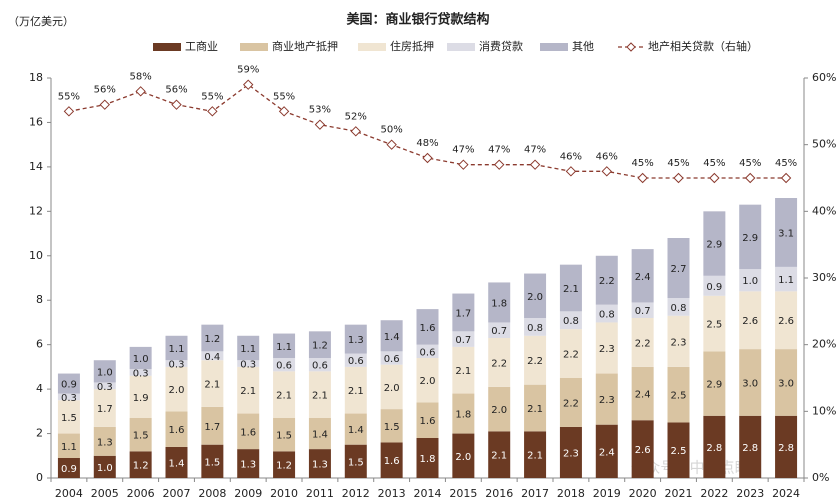  What do you see at coordinates (36, 166) in the screenshot?
I see `y-tick-label: 14` at bounding box center [36, 166].